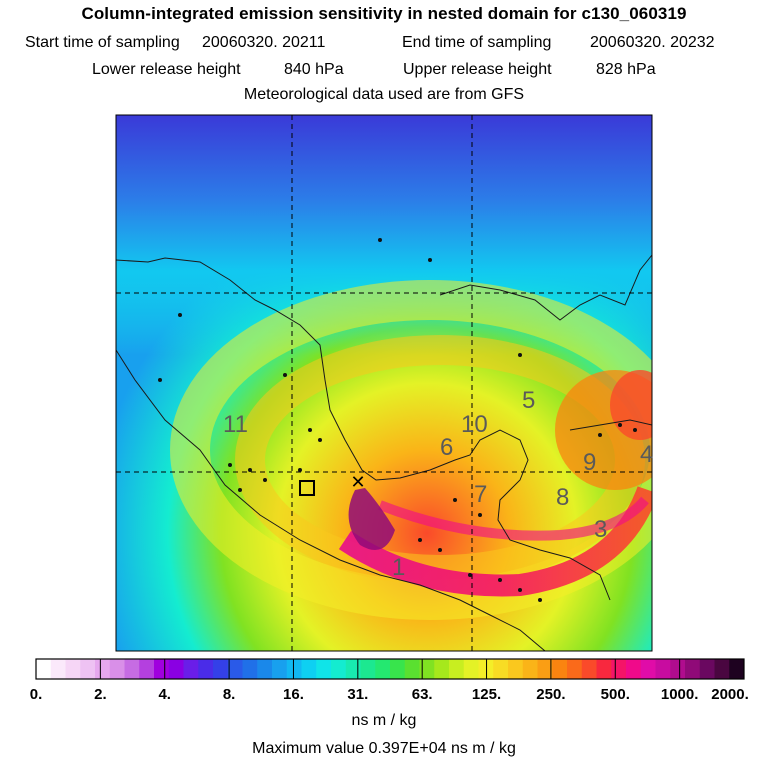 This screenshot has height=768, width=768. What do you see at coordinates (264, 42) in the screenshot?
I see `start-time-value: 20060320. 20211` at bounding box center [264, 42].